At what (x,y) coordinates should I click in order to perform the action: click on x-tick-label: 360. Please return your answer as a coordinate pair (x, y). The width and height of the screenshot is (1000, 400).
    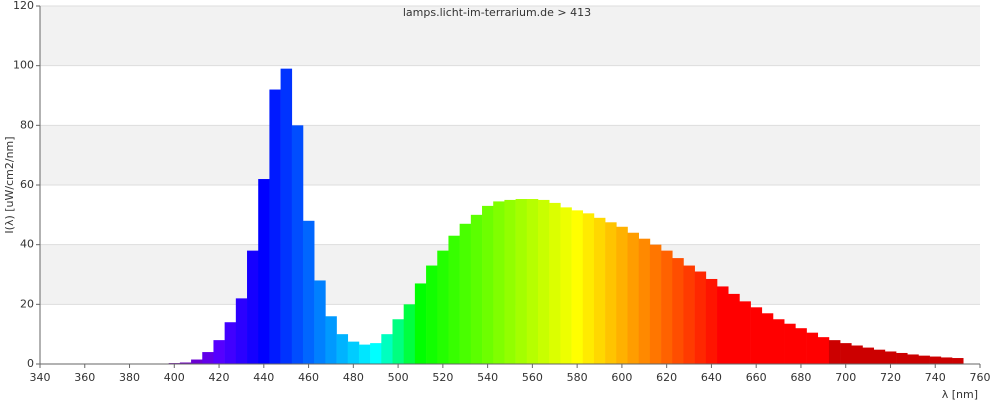
    Looking at the image, I should click on (84, 377).